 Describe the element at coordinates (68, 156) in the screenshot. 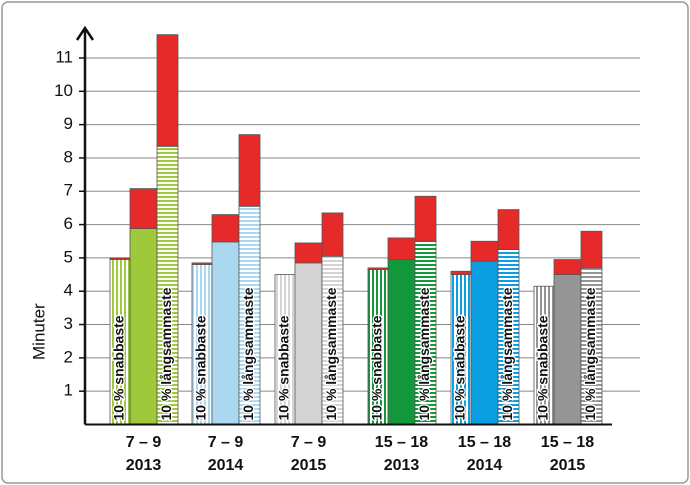

I see `y-tick-label: 8` at that location.